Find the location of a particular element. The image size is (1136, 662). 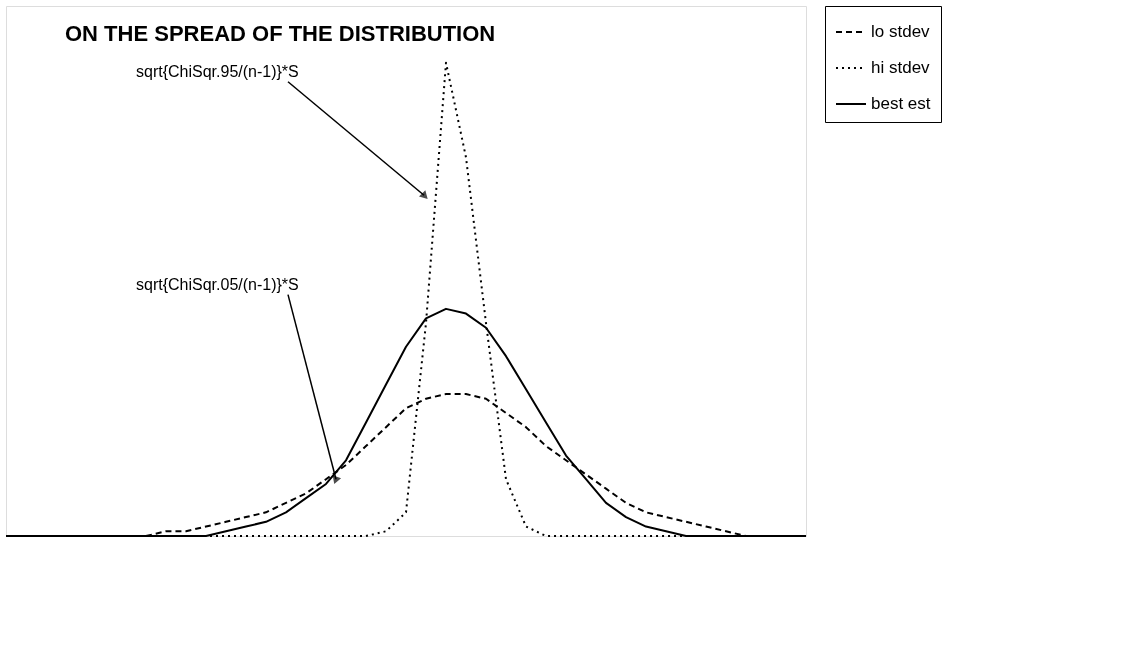

legend-label: lo stdev is located at coordinates (901, 31).